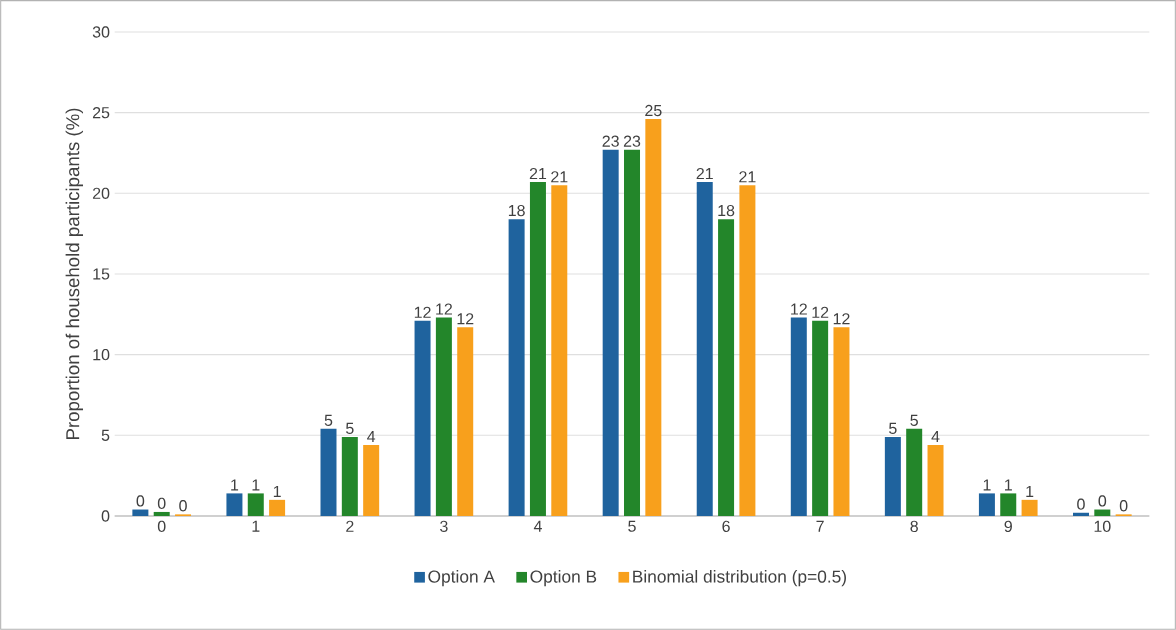  What do you see at coordinates (101, 113) in the screenshot?
I see `y-tick-label: 25` at bounding box center [101, 113].